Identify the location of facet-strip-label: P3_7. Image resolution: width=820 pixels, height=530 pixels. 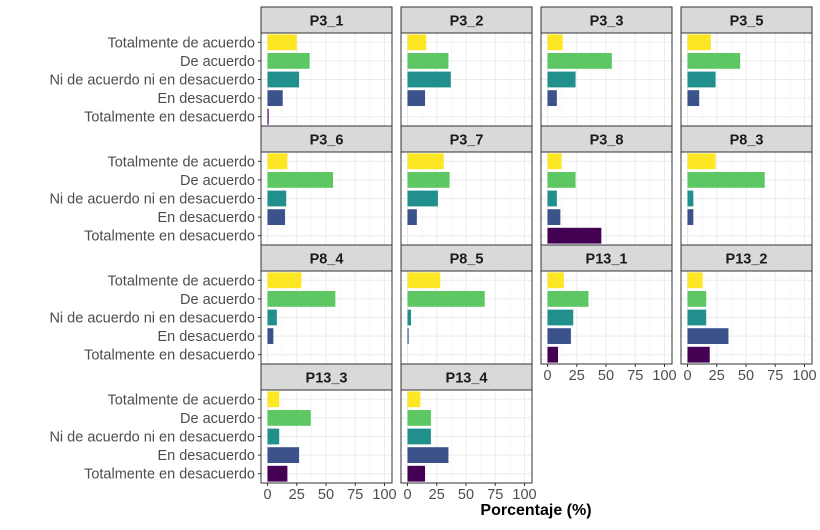
(467, 141).